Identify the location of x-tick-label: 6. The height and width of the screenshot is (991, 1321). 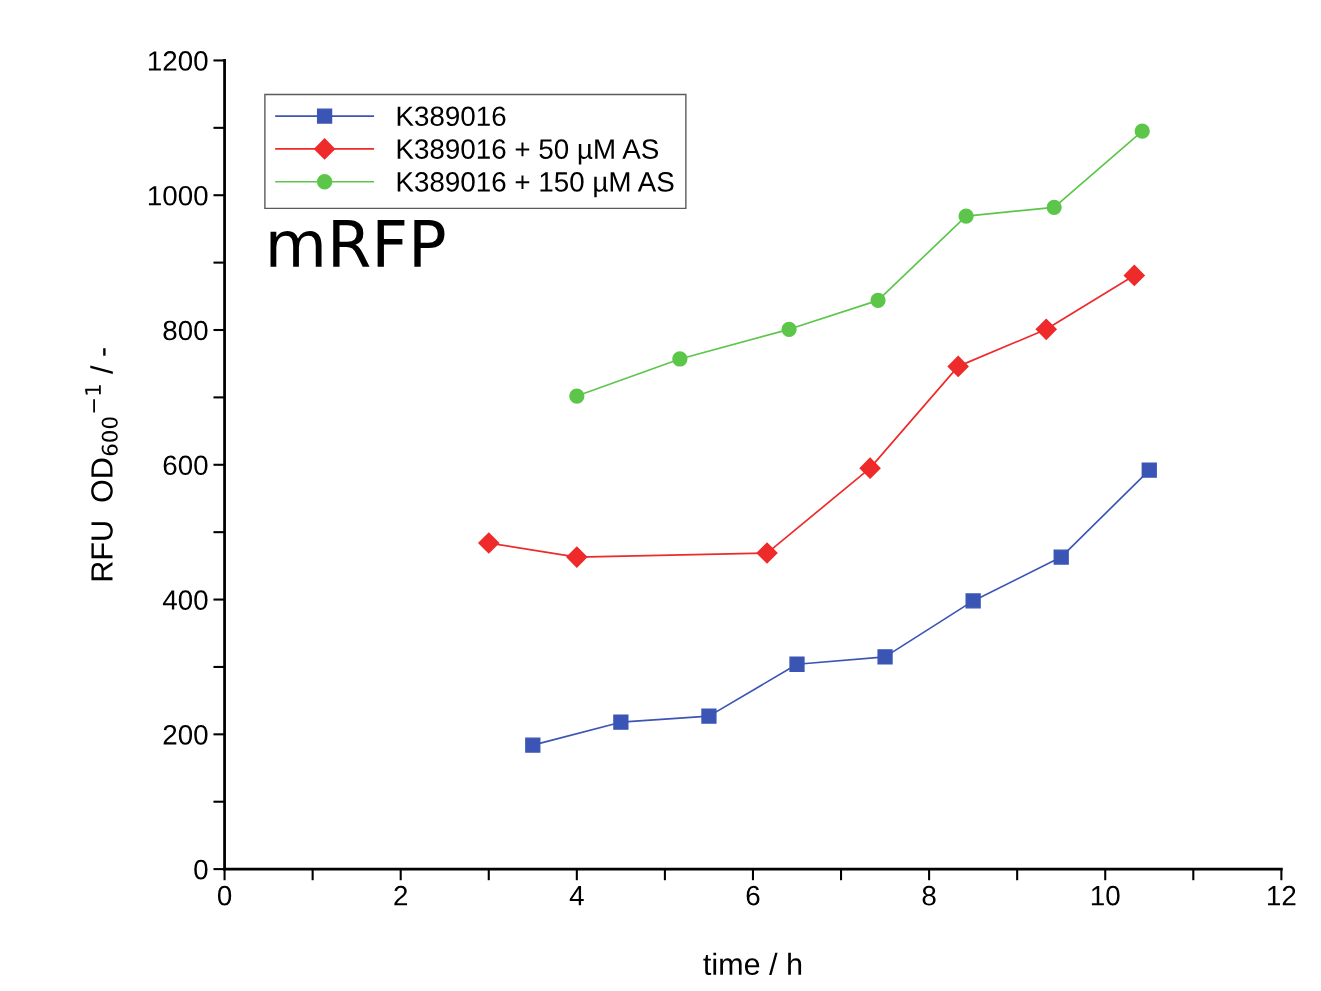
(753, 895).